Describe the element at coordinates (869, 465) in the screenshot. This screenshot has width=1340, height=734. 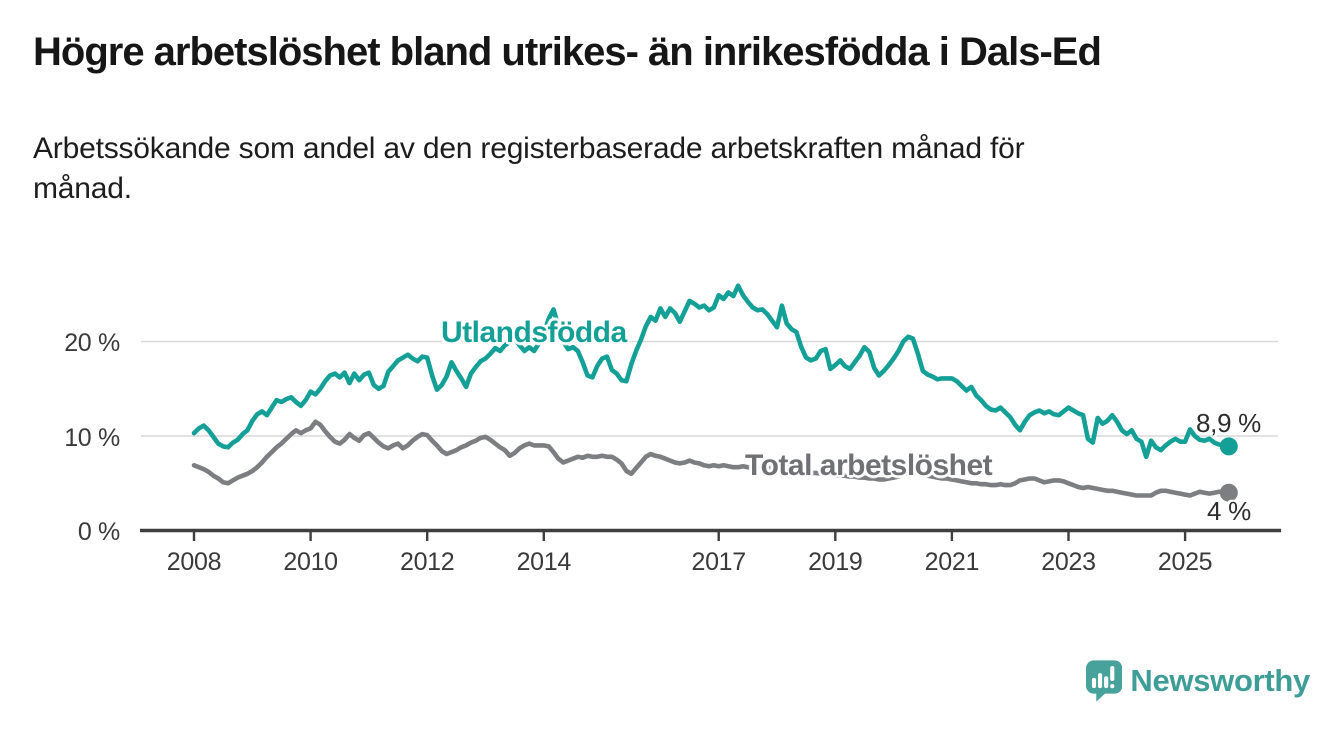
I see `series-label-total-arbetsloshet: Total arbetslöshet` at that location.